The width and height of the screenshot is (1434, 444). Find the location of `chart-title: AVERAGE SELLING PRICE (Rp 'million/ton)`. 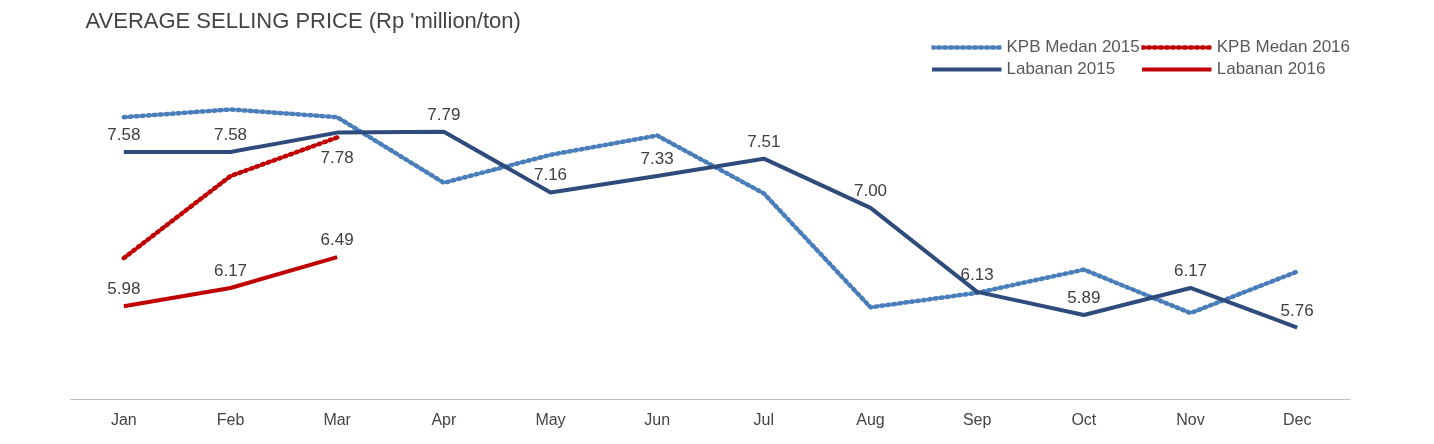

chart-title: AVERAGE SELLING PRICE (Rp 'million/ton) is located at coordinates (303, 20).